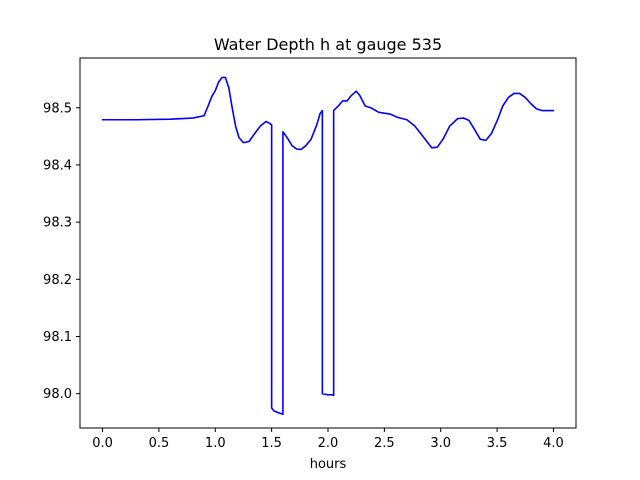 This screenshot has height=480, width=640. Describe the element at coordinates (553, 443) in the screenshot. I see `x-tick-label: 4.0` at that location.